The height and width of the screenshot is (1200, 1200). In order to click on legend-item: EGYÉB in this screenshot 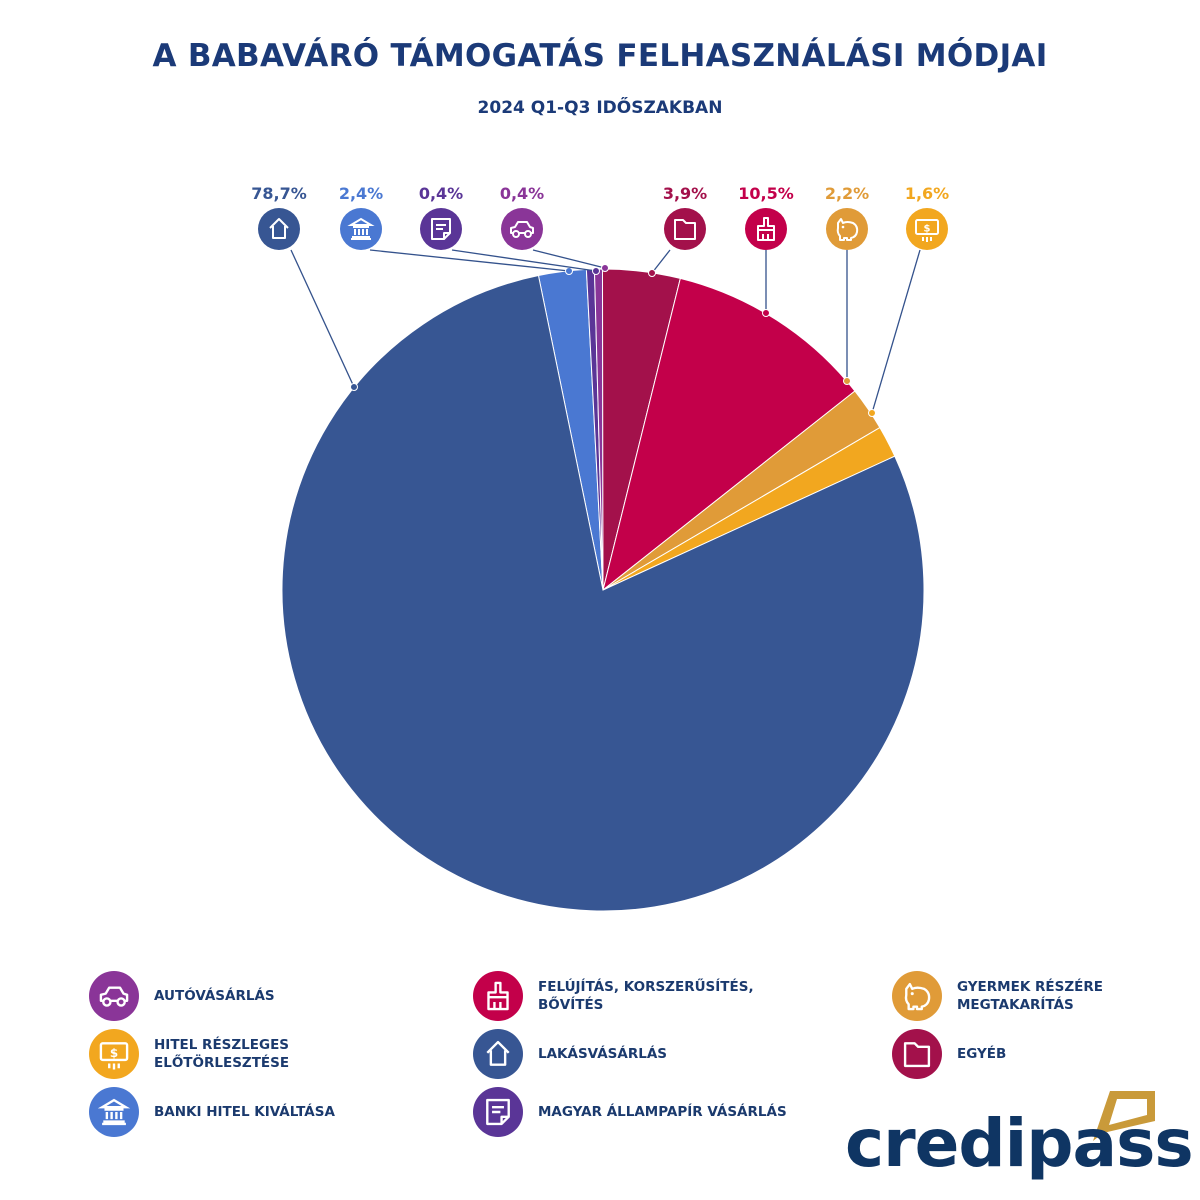, I will do `click(1045, 1054)`.